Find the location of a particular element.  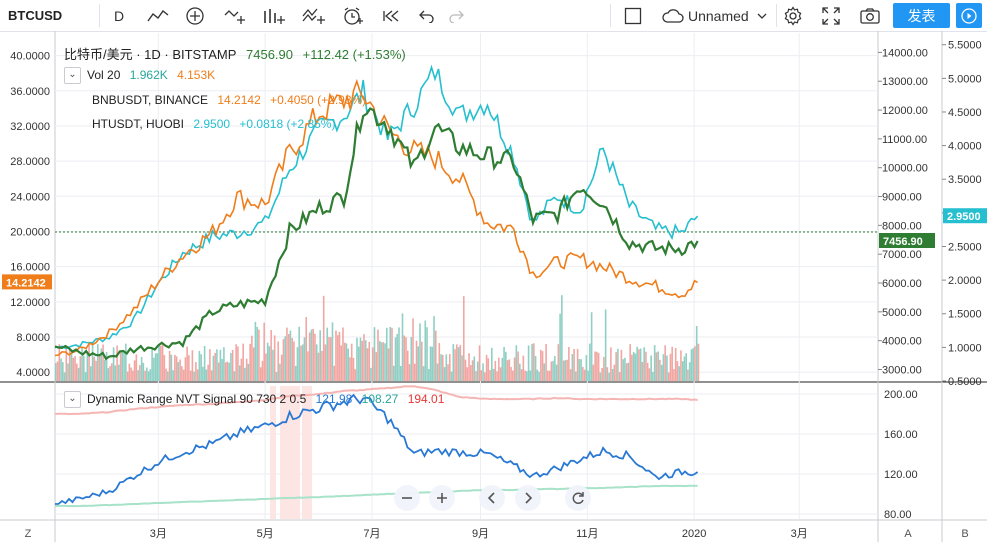

top-toolbar: BTCUSD D Unnamed 发表 is located at coordinates (493, 16).